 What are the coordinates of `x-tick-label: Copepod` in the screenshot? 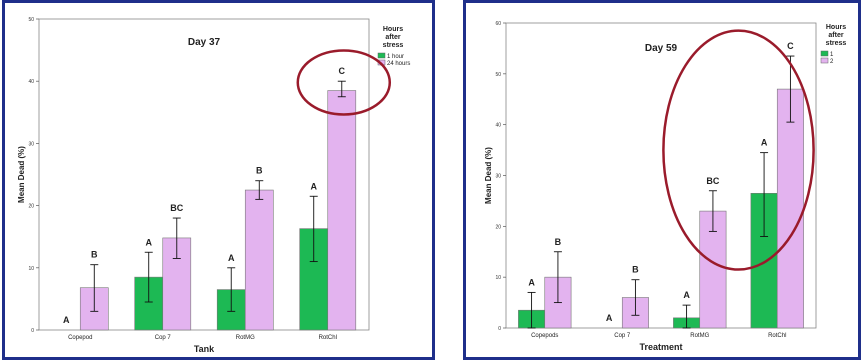 It's located at (80, 338).